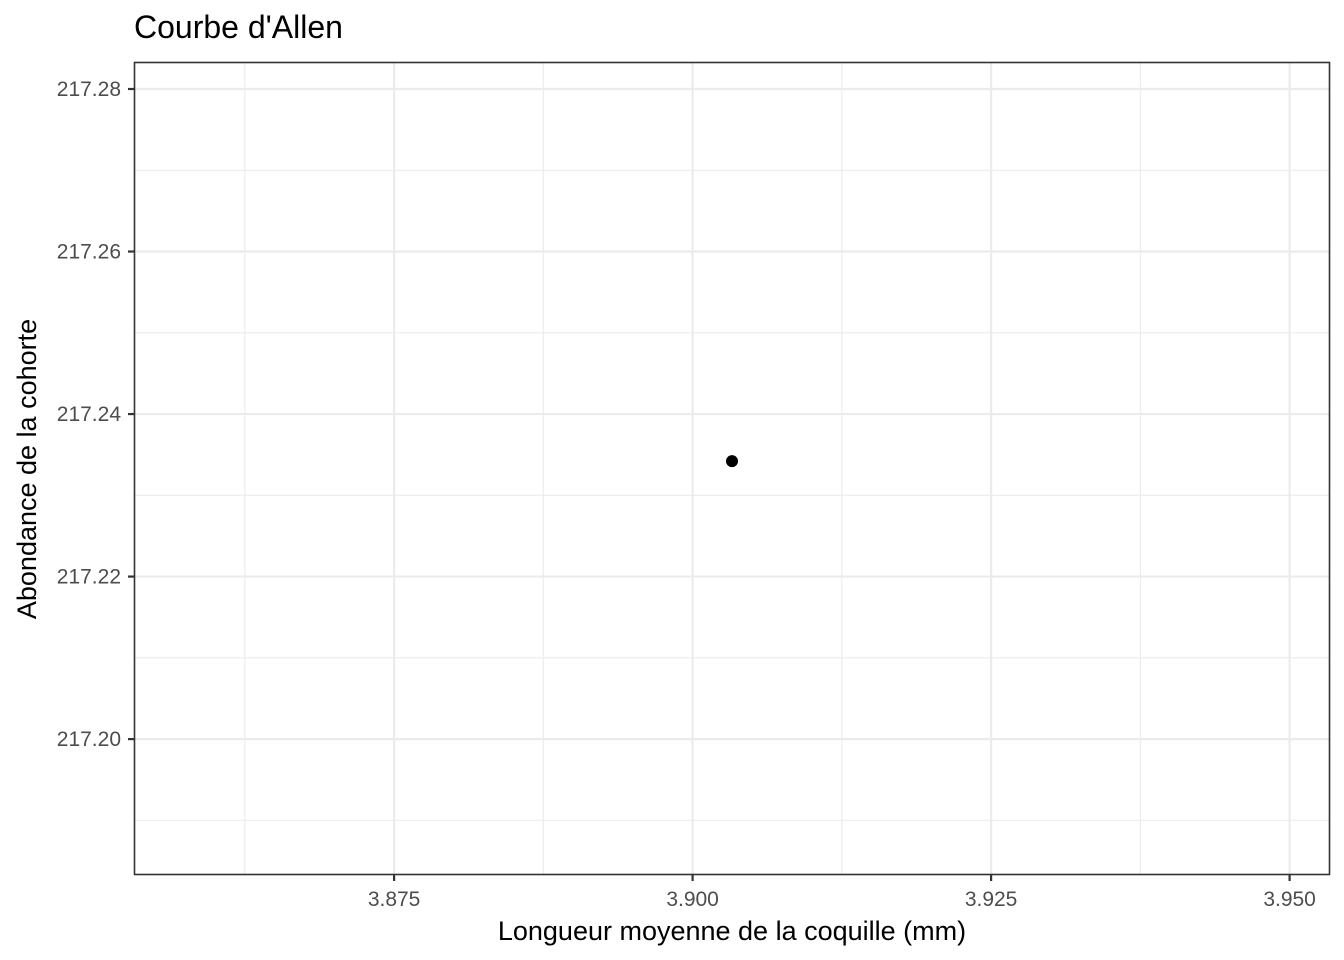 This screenshot has width=1344, height=960. I want to click on x-axis-ticks: 3.875 3.900 3.925 3.950, so click(842, 892).